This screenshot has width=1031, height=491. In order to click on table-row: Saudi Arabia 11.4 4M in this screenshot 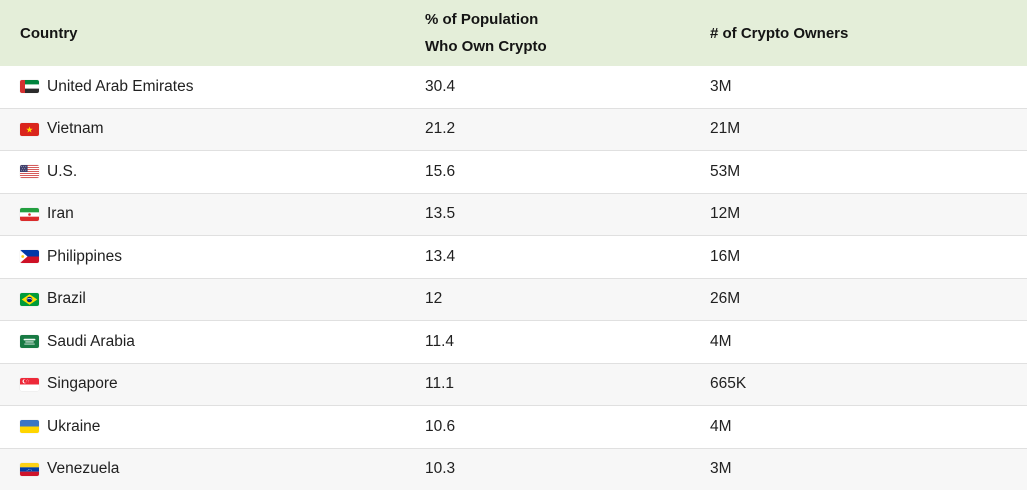, I will do `click(513, 341)`.